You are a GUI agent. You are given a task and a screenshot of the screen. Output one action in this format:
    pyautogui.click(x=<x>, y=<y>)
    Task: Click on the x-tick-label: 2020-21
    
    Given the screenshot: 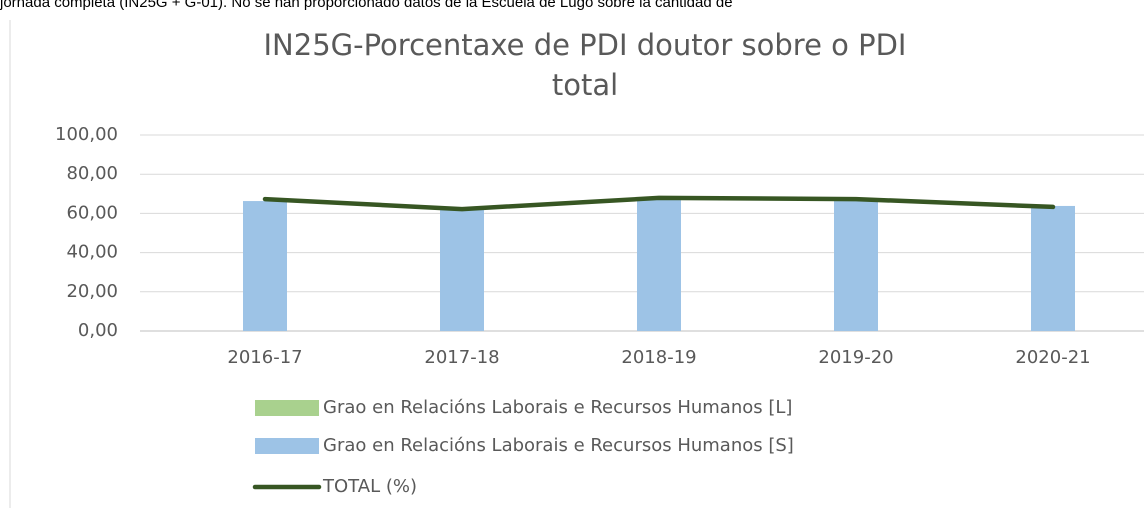 What is the action you would take?
    pyautogui.click(x=1052, y=357)
    